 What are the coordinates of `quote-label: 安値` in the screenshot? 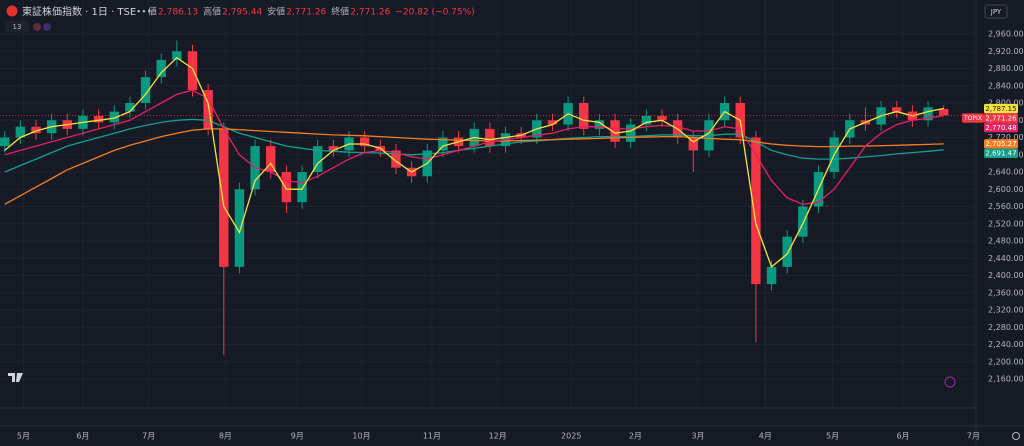 It's located at (276, 12).